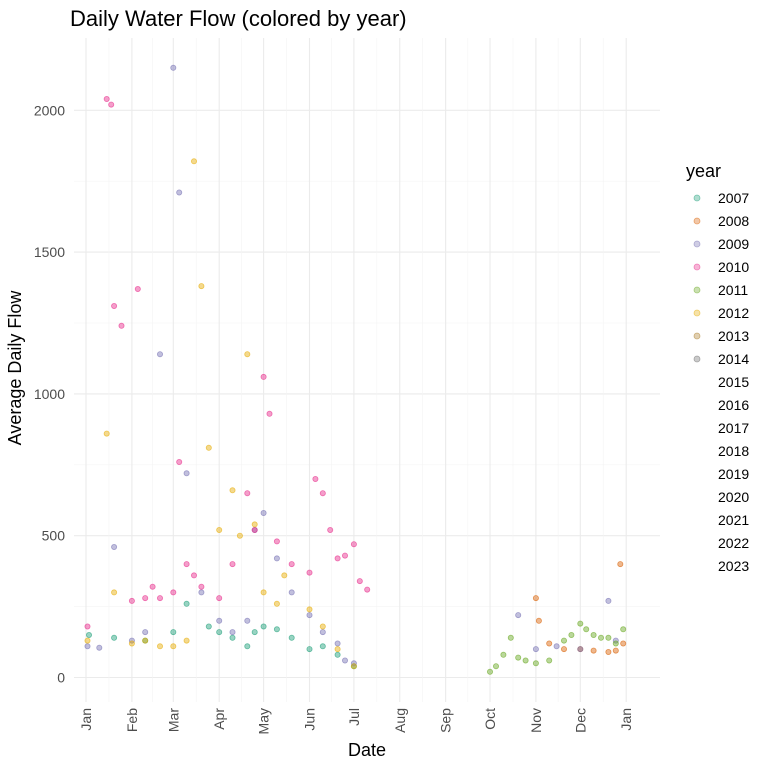 Image resolution: width=768 pixels, height=768 pixels. Describe the element at coordinates (536, 720) in the screenshot. I see `x-tick-label: Nov` at that location.